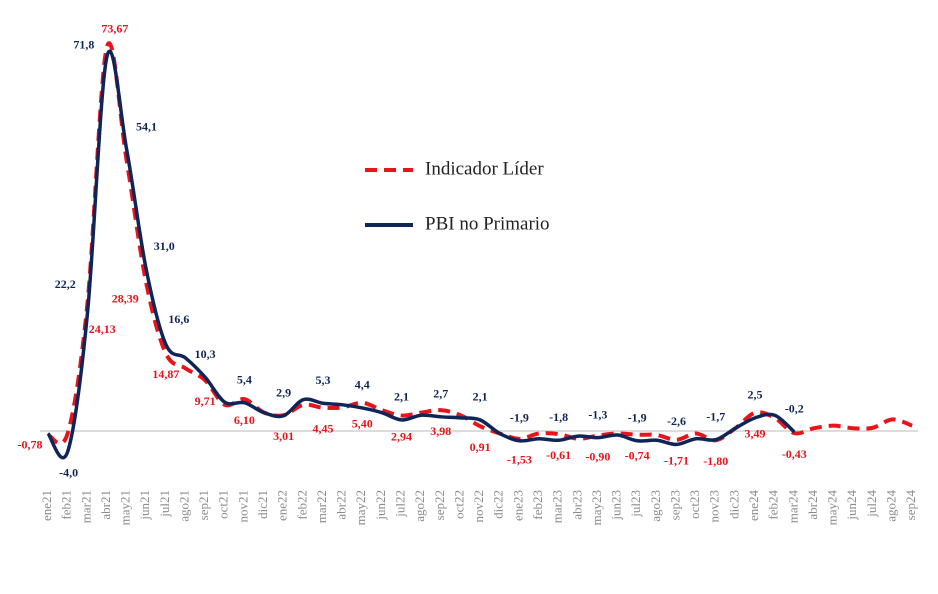  I want to click on data-label: 4,45, so click(322, 428).